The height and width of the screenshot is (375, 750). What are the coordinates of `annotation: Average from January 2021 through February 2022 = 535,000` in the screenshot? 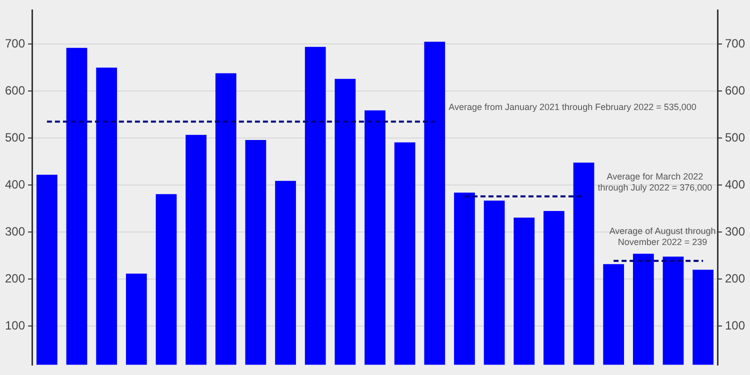 It's located at (572, 107).